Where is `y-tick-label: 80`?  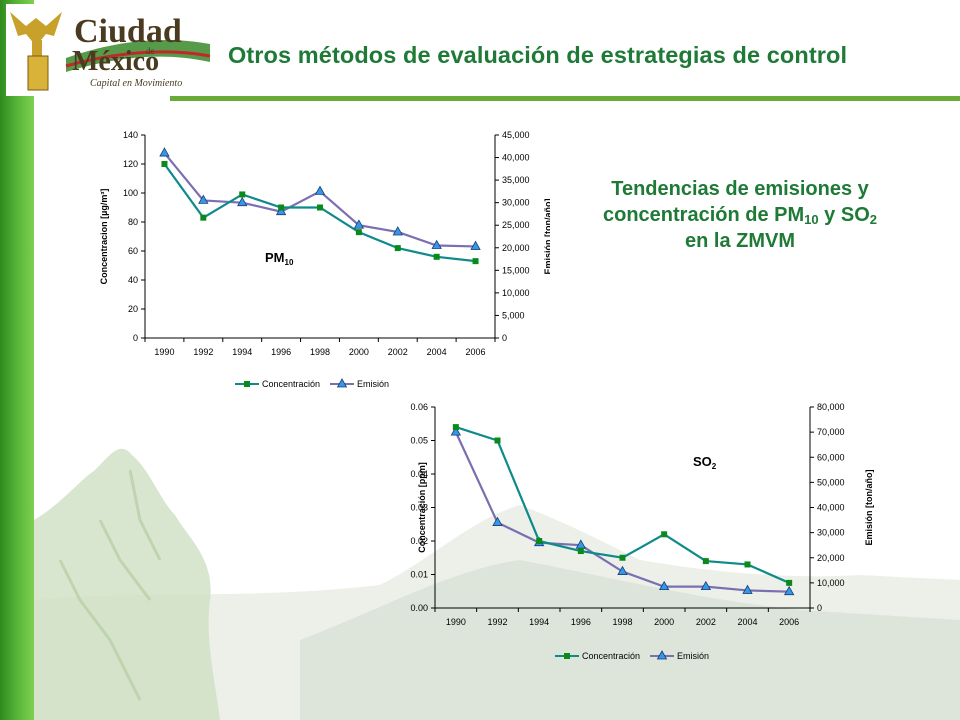
y-tick-label: 80 is located at coordinates (133, 222).